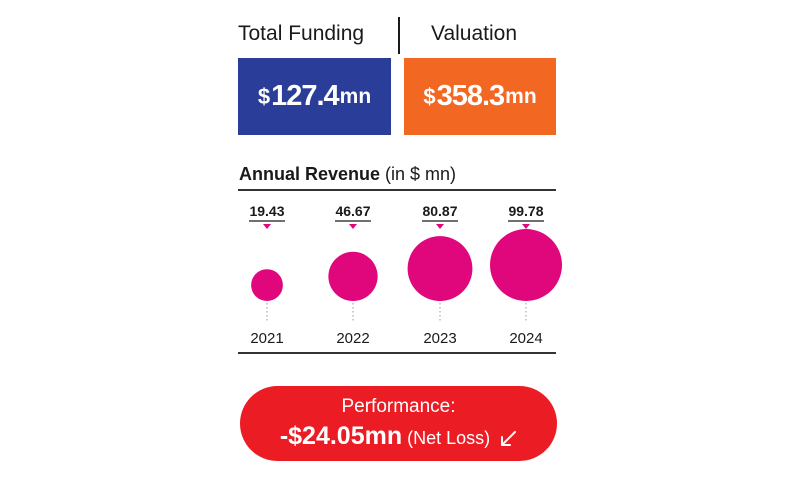 The width and height of the screenshot is (801, 480). I want to click on performance-pill: Performance: -$24.05mn (Net Loss), so click(398, 423).